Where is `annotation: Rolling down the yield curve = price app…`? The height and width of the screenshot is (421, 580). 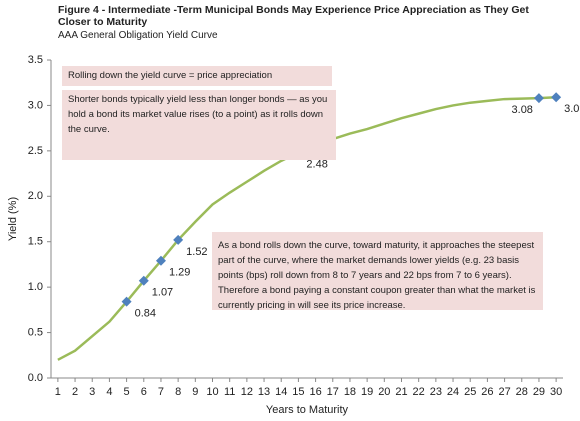 annotation: Rolling down the yield curve = price app… is located at coordinates (197, 76).